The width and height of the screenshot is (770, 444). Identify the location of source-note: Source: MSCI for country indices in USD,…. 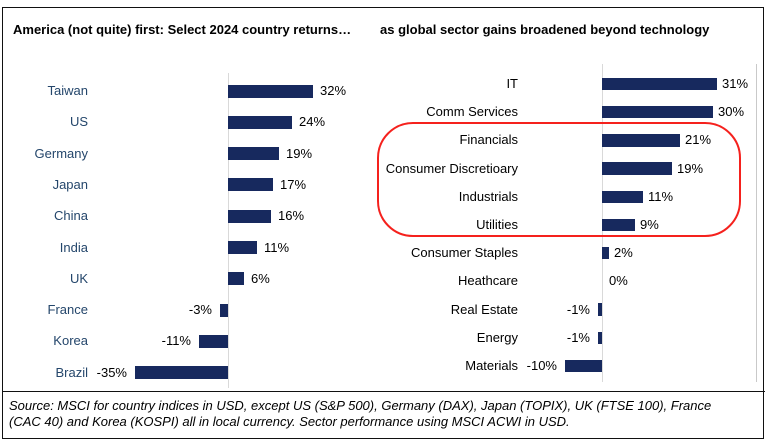
(385, 413).